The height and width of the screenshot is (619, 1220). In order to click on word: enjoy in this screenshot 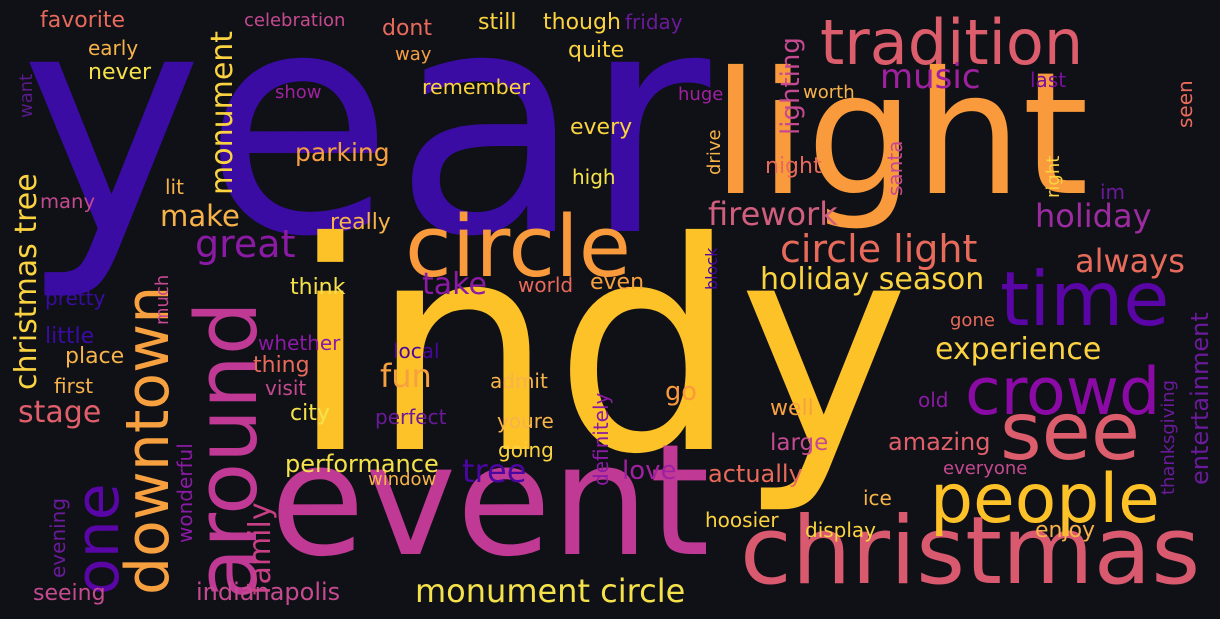, I will do `click(1065, 530)`.